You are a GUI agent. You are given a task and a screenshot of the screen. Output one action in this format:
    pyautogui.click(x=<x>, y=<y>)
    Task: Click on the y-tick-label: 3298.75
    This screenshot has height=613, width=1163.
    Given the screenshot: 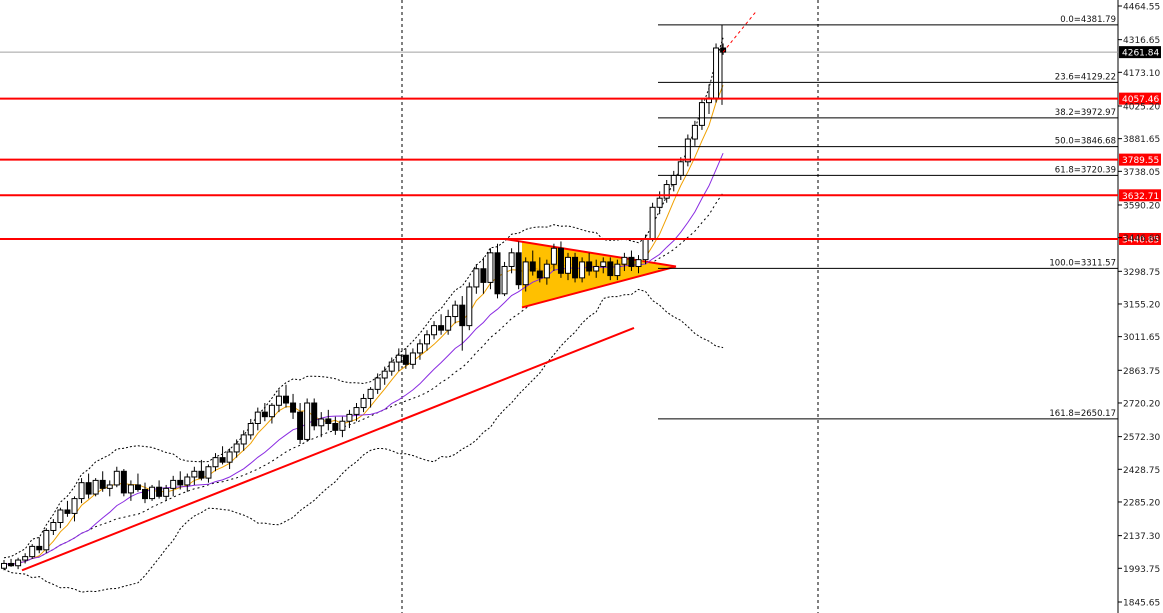 What is the action you would take?
    pyautogui.click(x=1141, y=273)
    